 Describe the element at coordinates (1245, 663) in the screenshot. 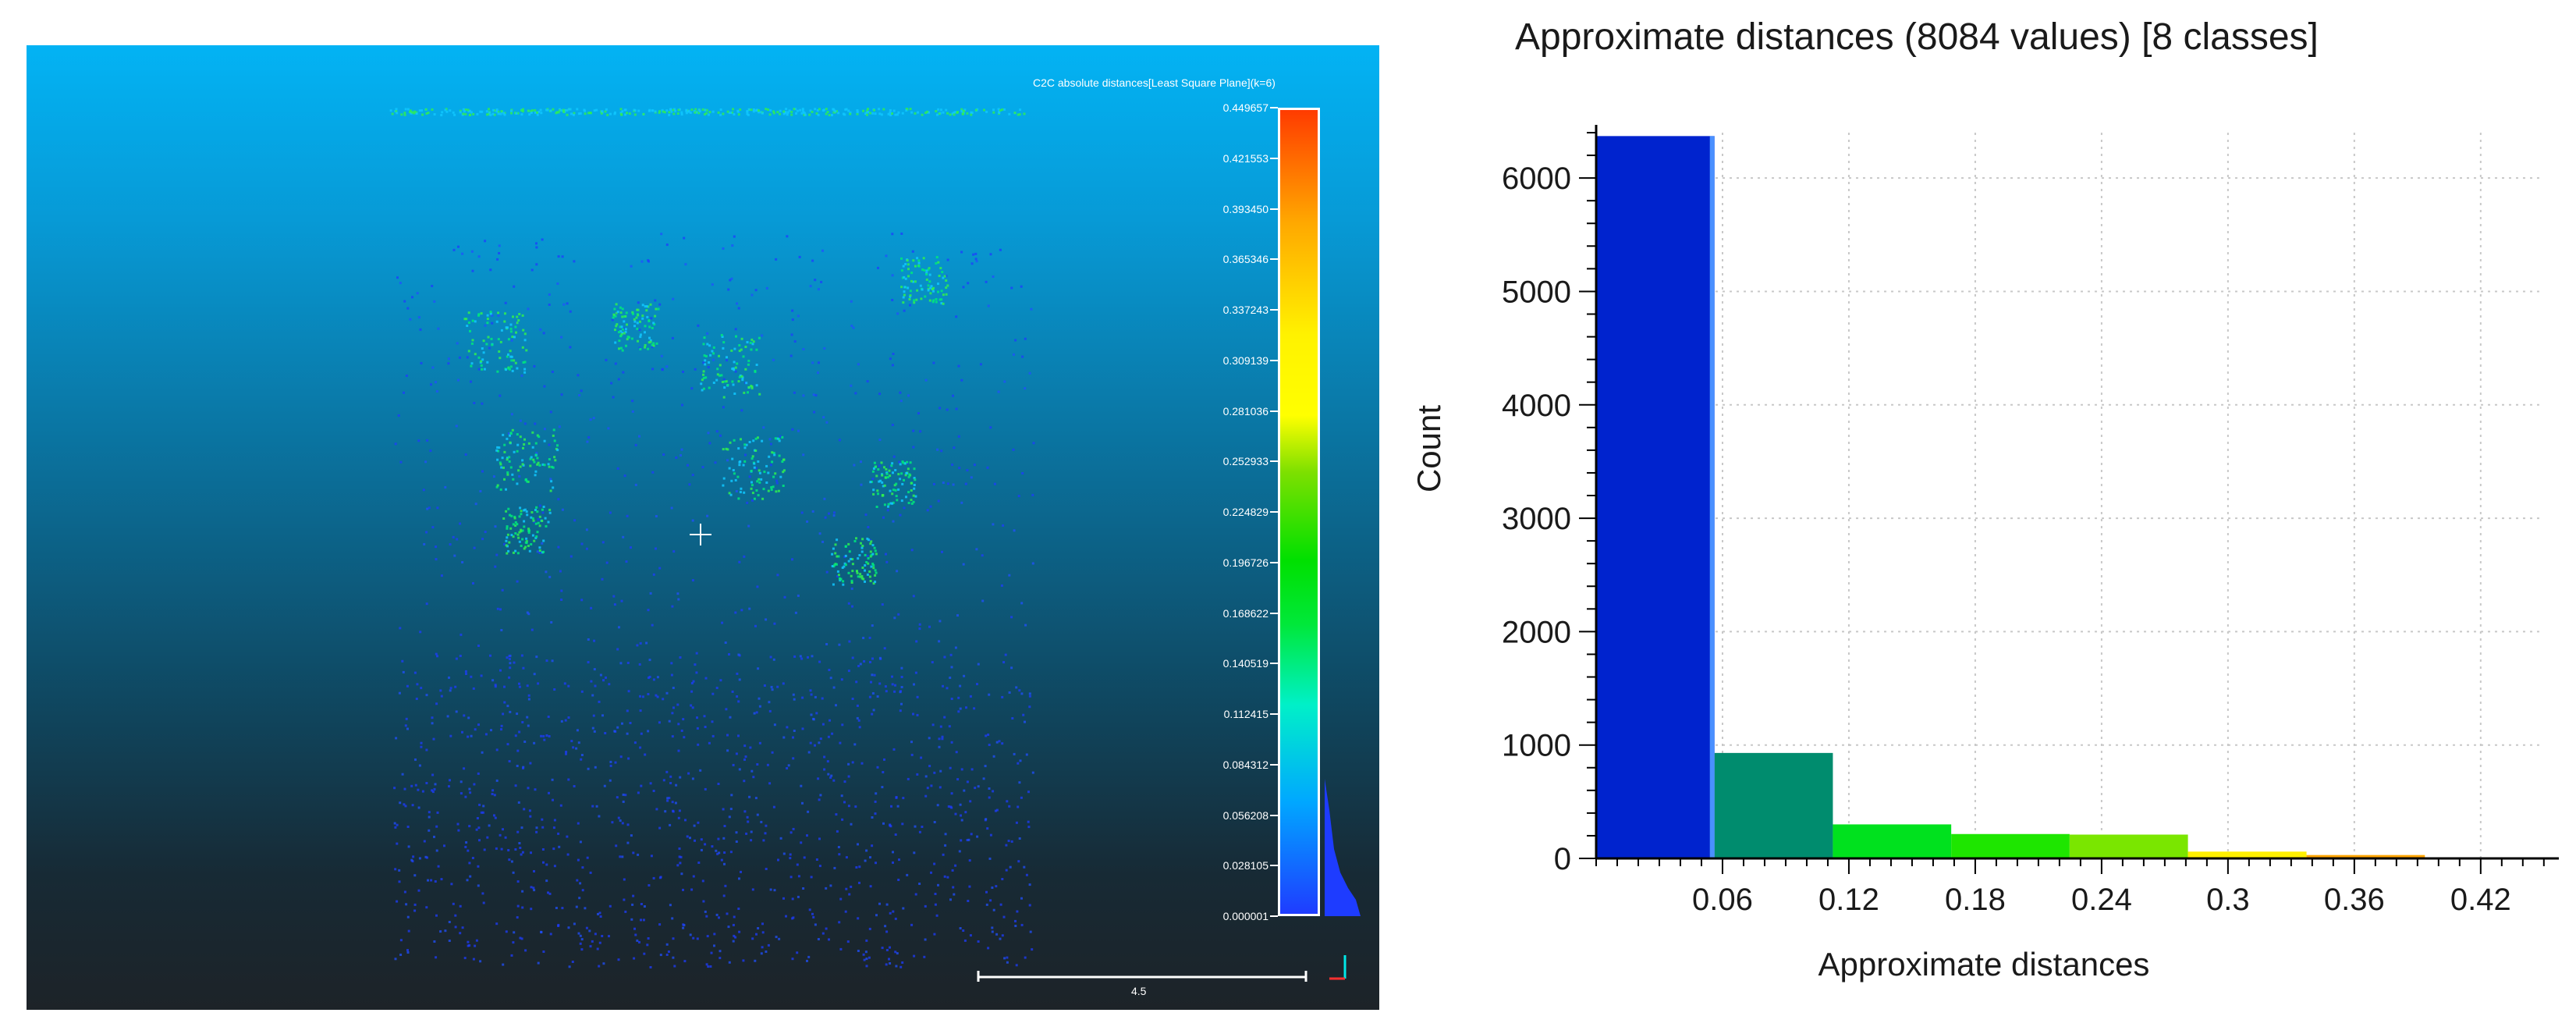

I see `color-scale-tick-label: 0.140519` at that location.